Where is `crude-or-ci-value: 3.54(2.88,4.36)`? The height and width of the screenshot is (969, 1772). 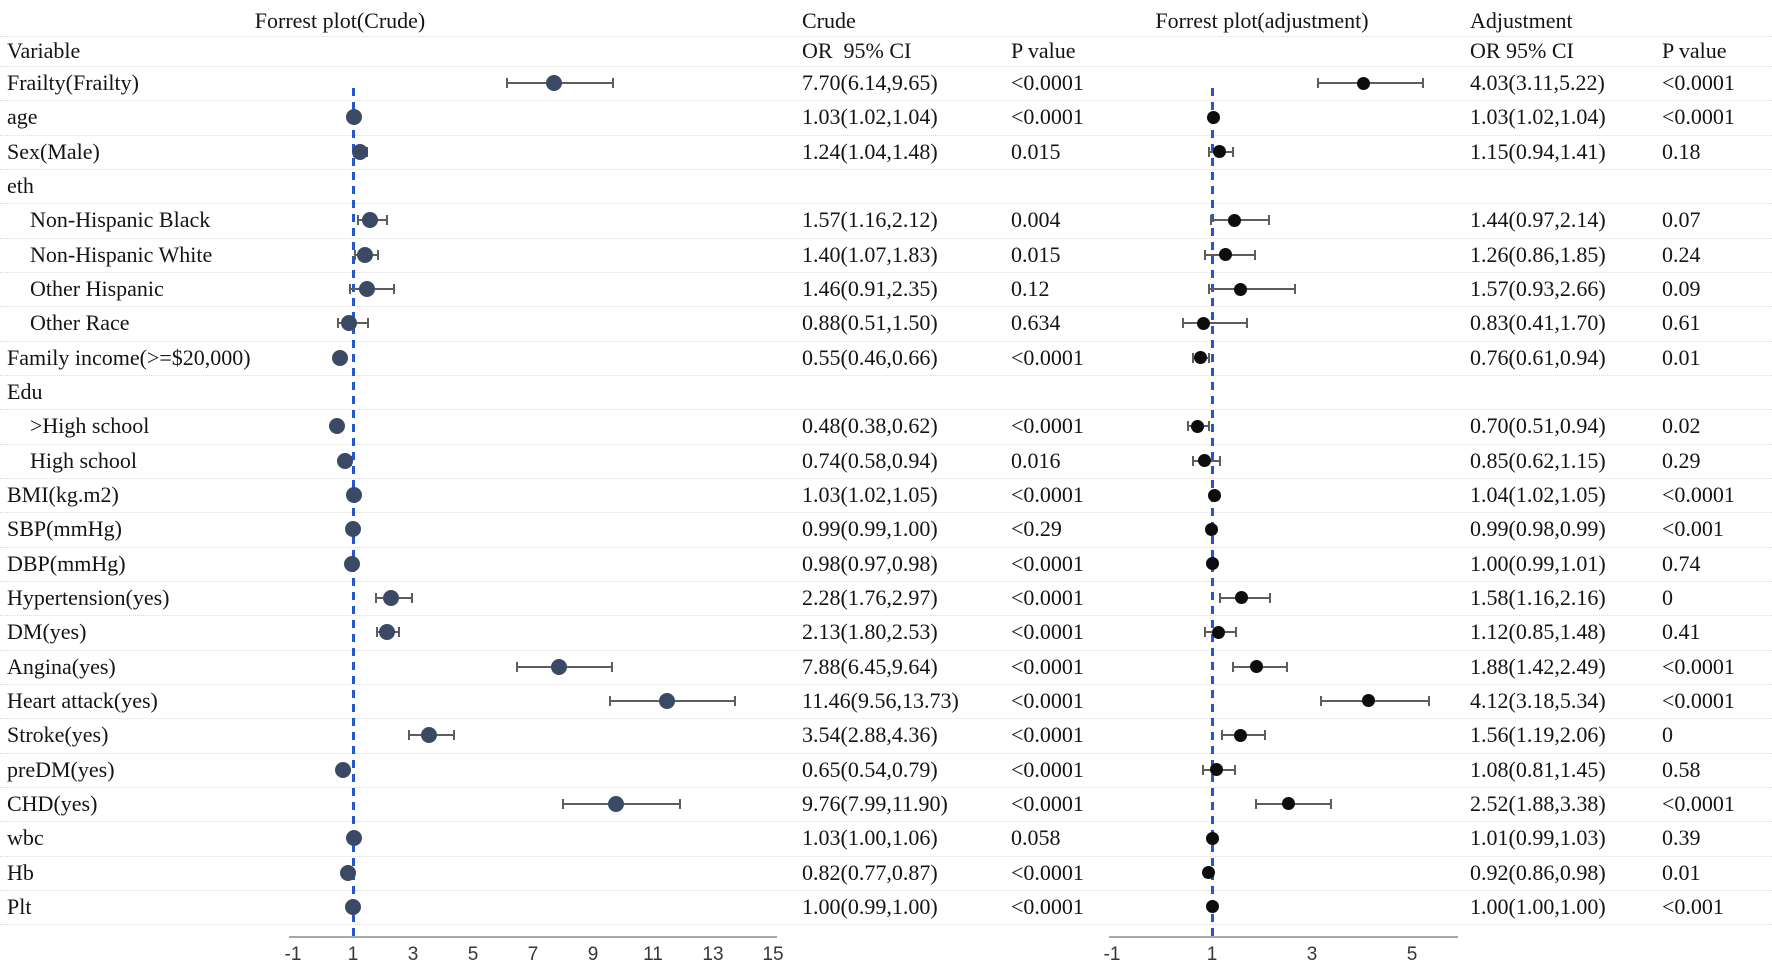 crude-or-ci-value: 3.54(2.88,4.36) is located at coordinates (870, 735).